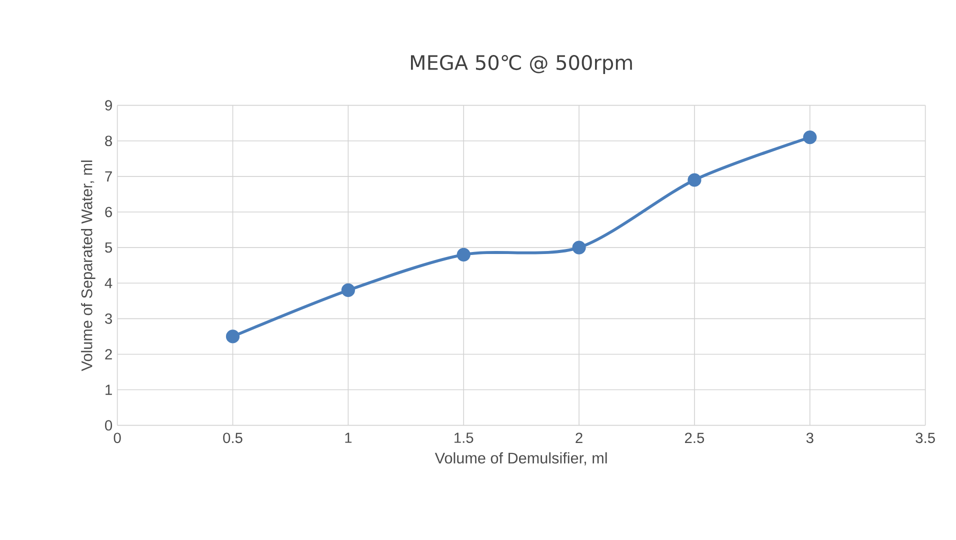 This screenshot has width=956, height=540. What do you see at coordinates (117, 438) in the screenshot?
I see `x-tick-label: 0` at bounding box center [117, 438].